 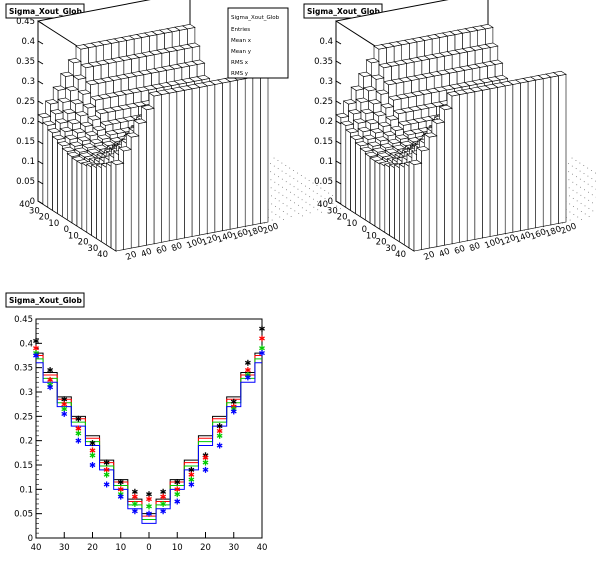 I want to click on y-tick-label: 0.1, so click(x=26, y=490).